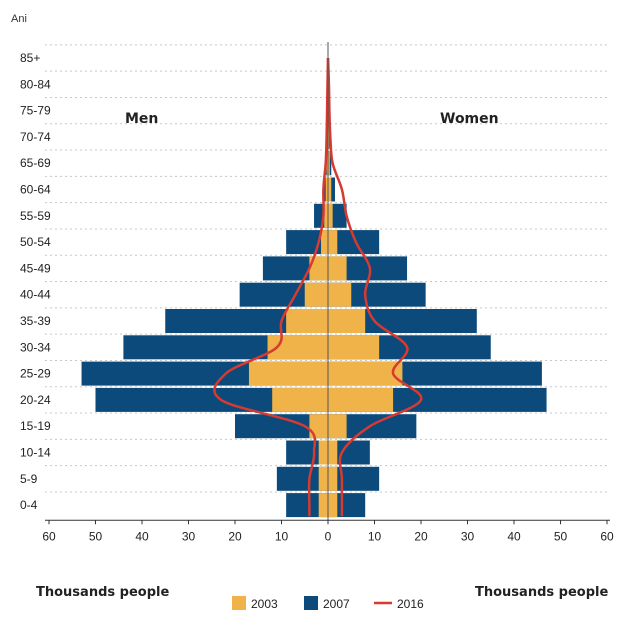 This screenshot has height=618, width=618. What do you see at coordinates (35, 453) in the screenshot?
I see `age-label-10-14: 10-14` at bounding box center [35, 453].